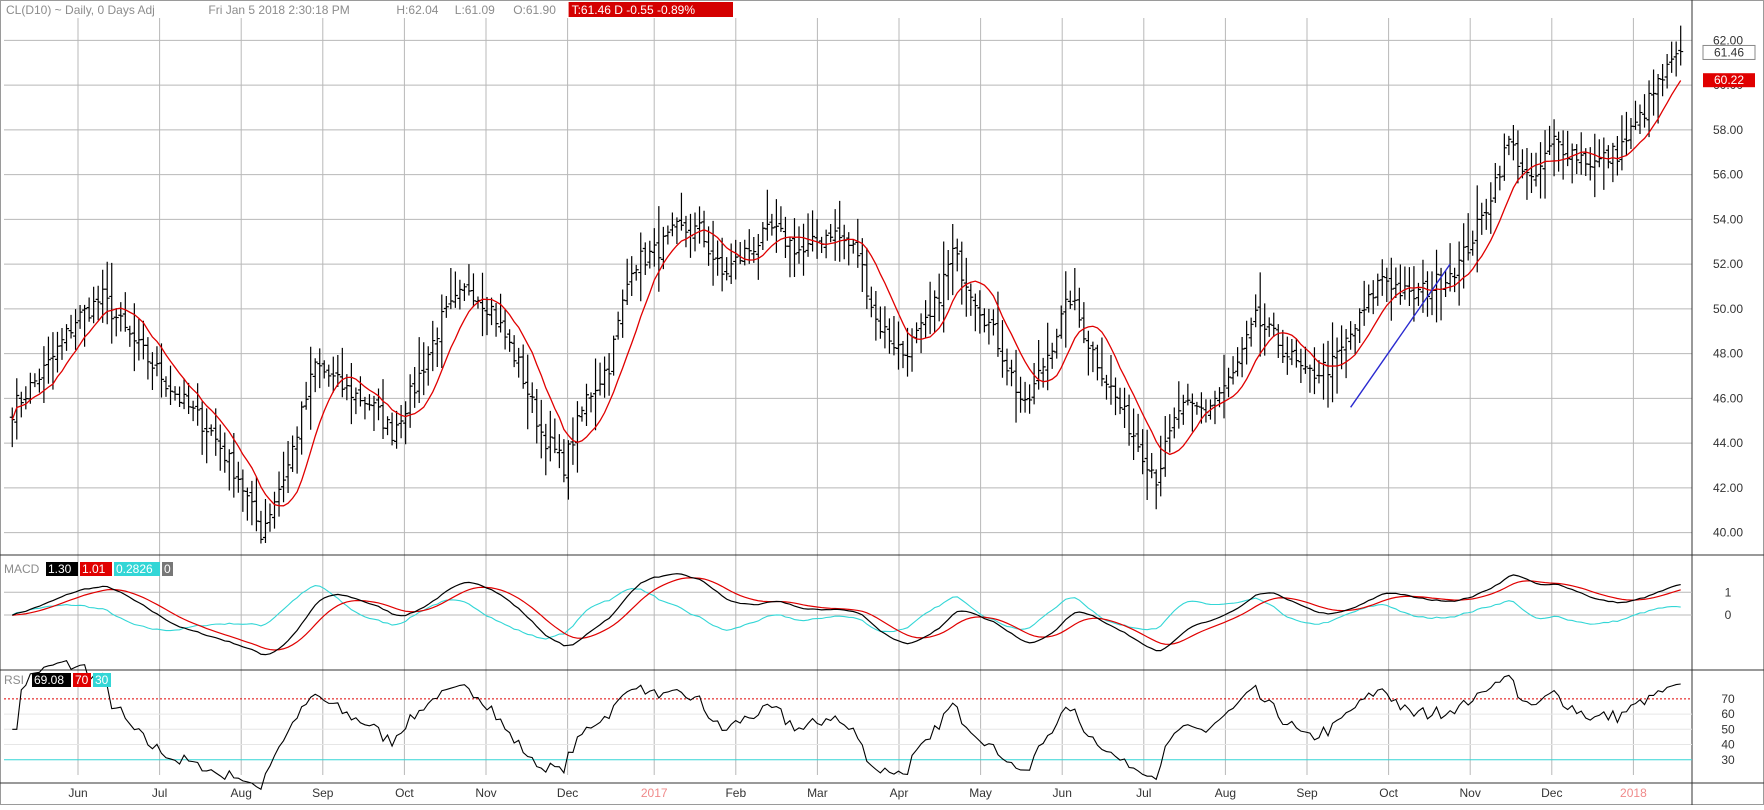 Image resolution: width=1764 pixels, height=810 pixels. I want to click on x-month-label: 2018, so click(1633, 793).